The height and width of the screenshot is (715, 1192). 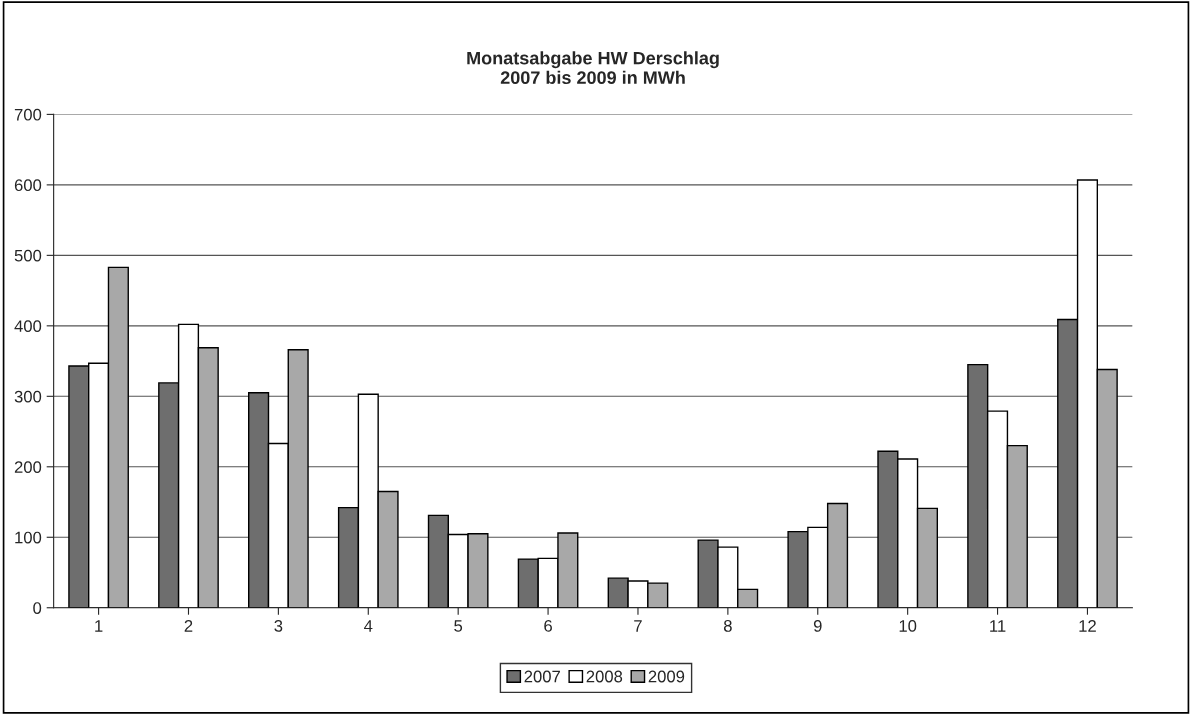 What do you see at coordinates (727, 626) in the screenshot?
I see `x-tick-label: 8` at bounding box center [727, 626].